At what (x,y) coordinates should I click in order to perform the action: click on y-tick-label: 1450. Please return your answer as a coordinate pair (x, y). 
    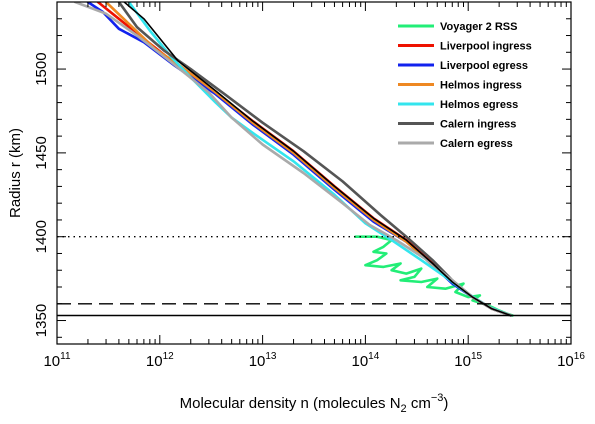
    Looking at the image, I should click on (41, 152).